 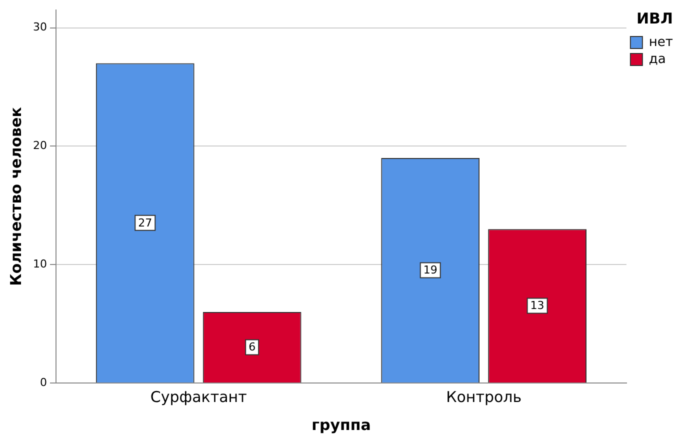 I want to click on data-label: 27, so click(x=145, y=223).